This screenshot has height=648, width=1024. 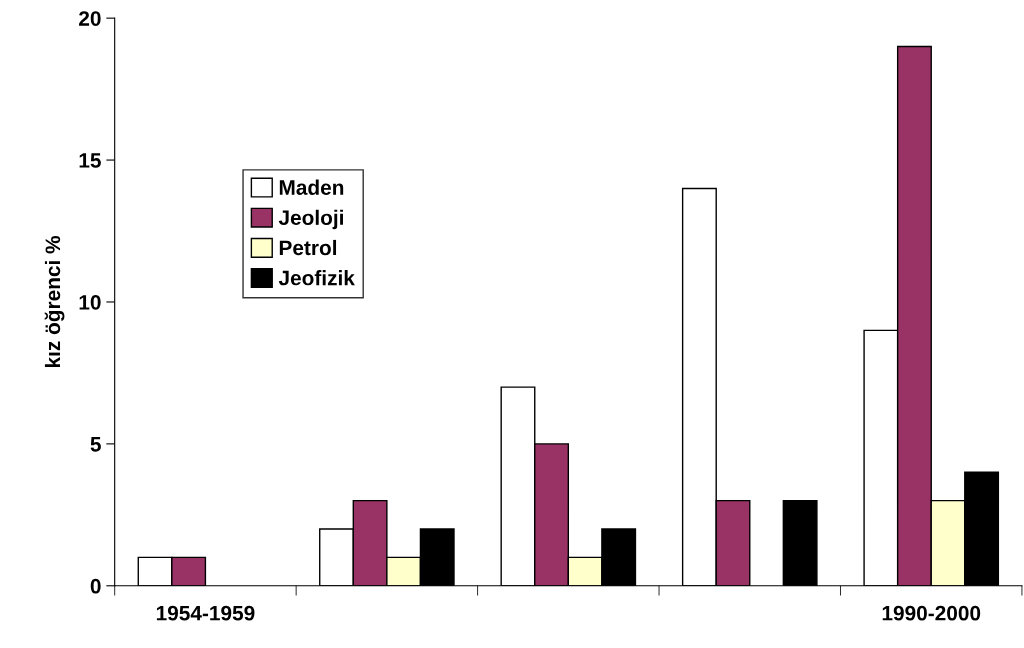 I want to click on y-tick-label: 0, so click(x=95, y=586).